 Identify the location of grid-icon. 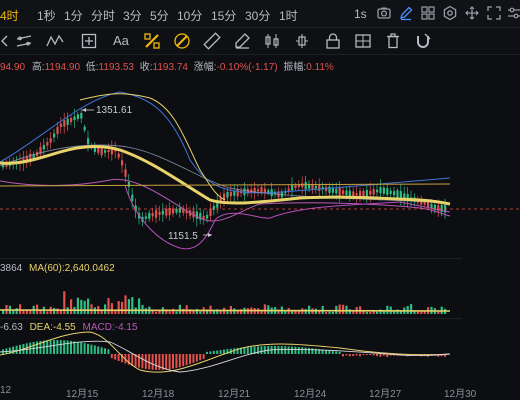
(428, 13).